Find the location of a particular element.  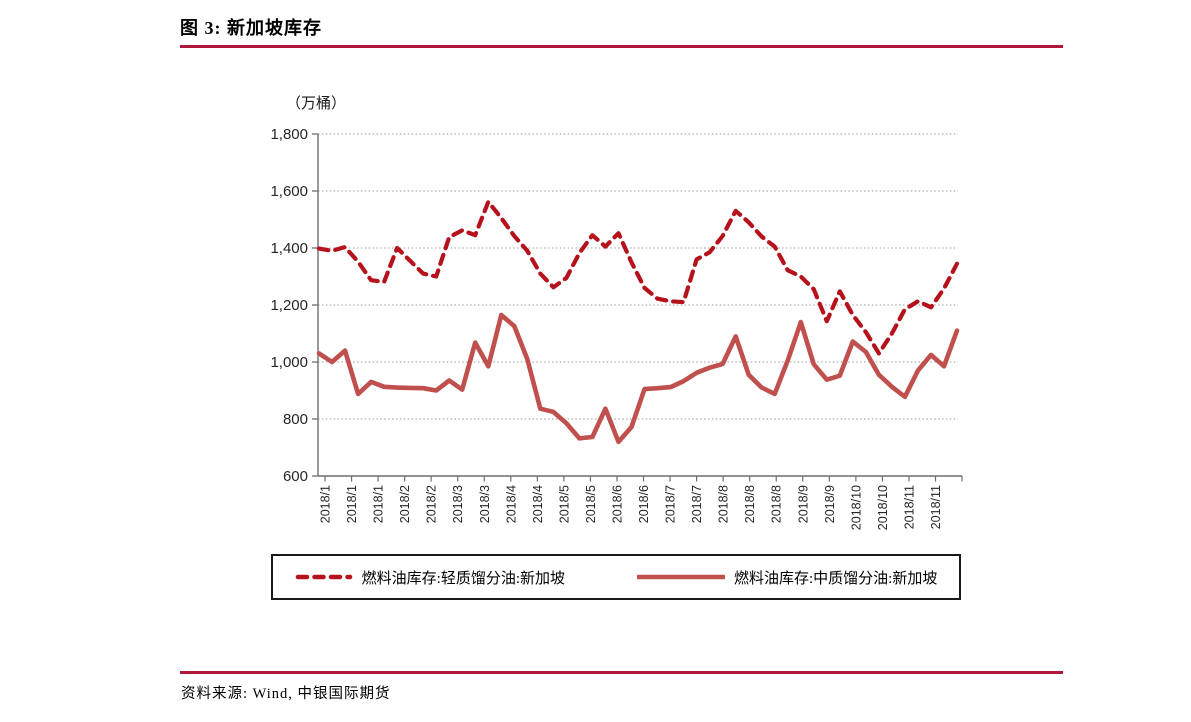

legend-label-middle-distillate: 燃料油库存:中质馏分油:新加坡 is located at coordinates (836, 578).